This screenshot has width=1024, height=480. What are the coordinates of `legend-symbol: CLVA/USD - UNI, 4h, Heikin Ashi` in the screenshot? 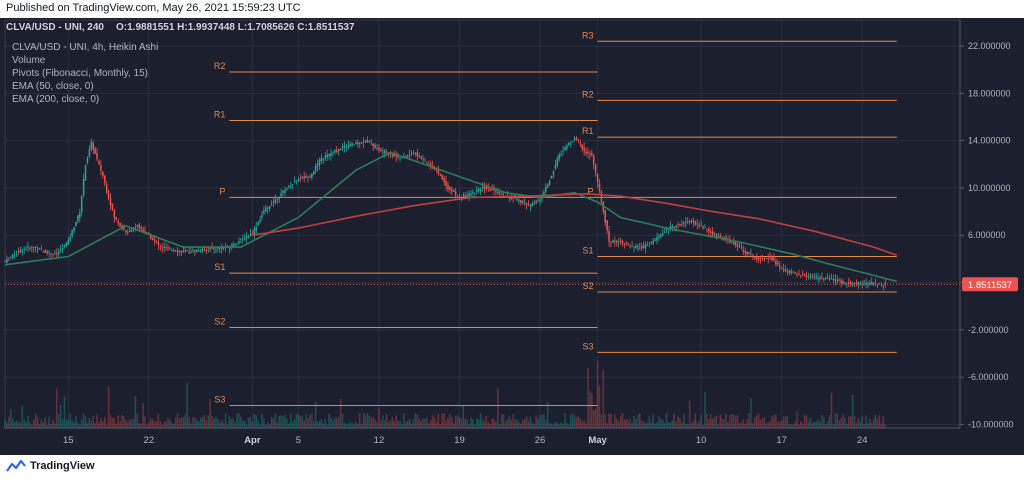 It's located at (85, 47).